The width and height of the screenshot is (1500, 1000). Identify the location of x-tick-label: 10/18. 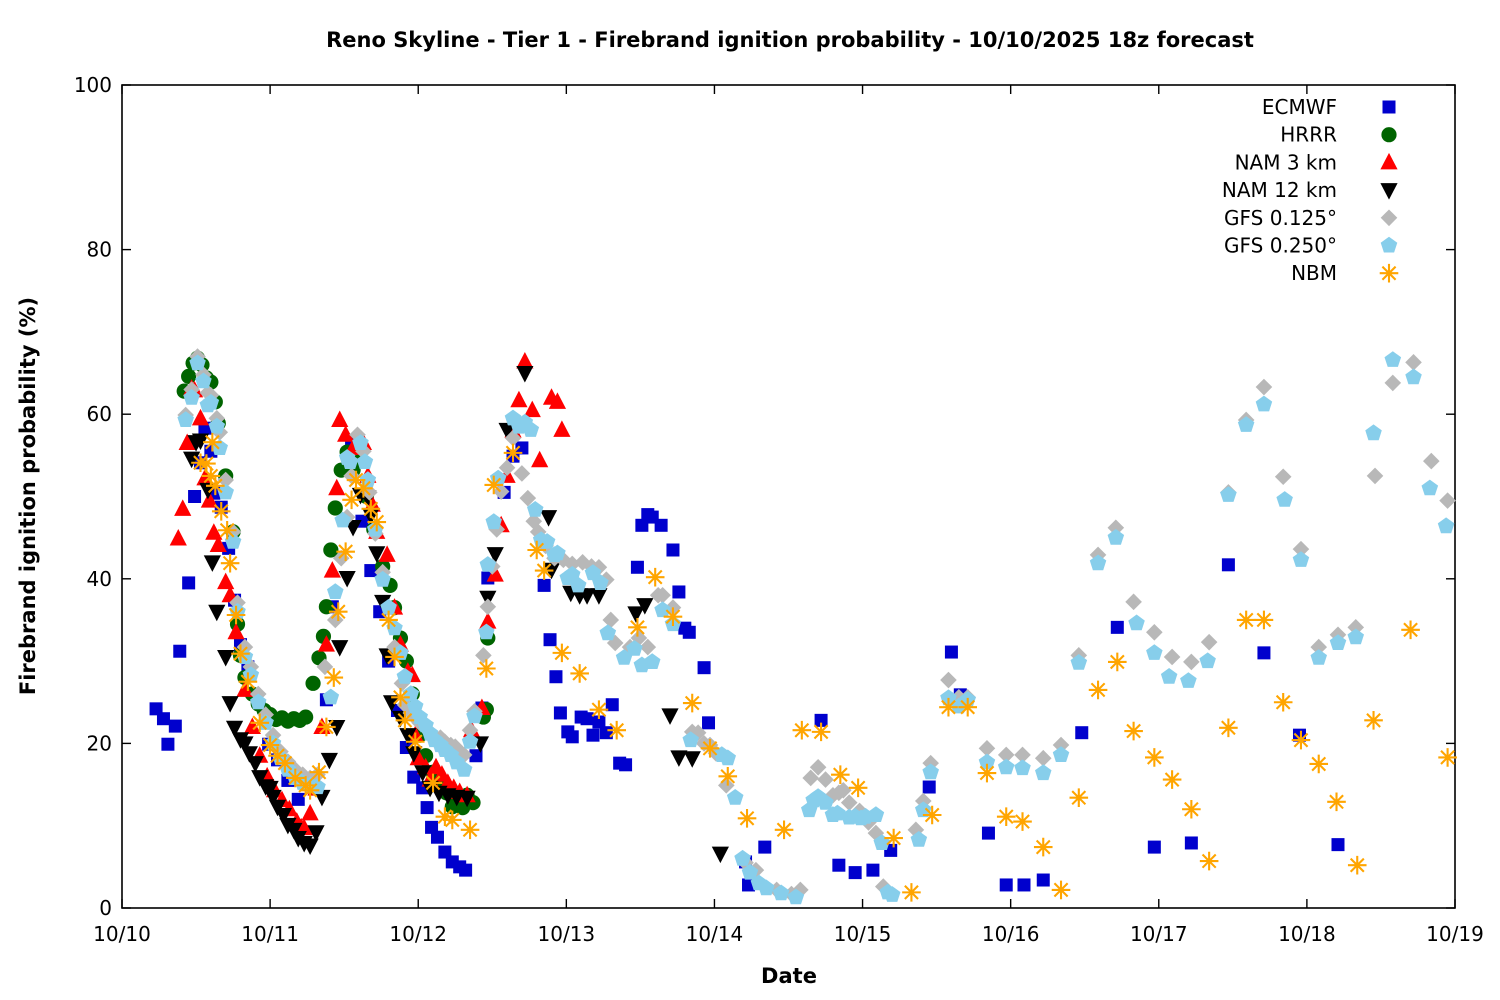
(1307, 934).